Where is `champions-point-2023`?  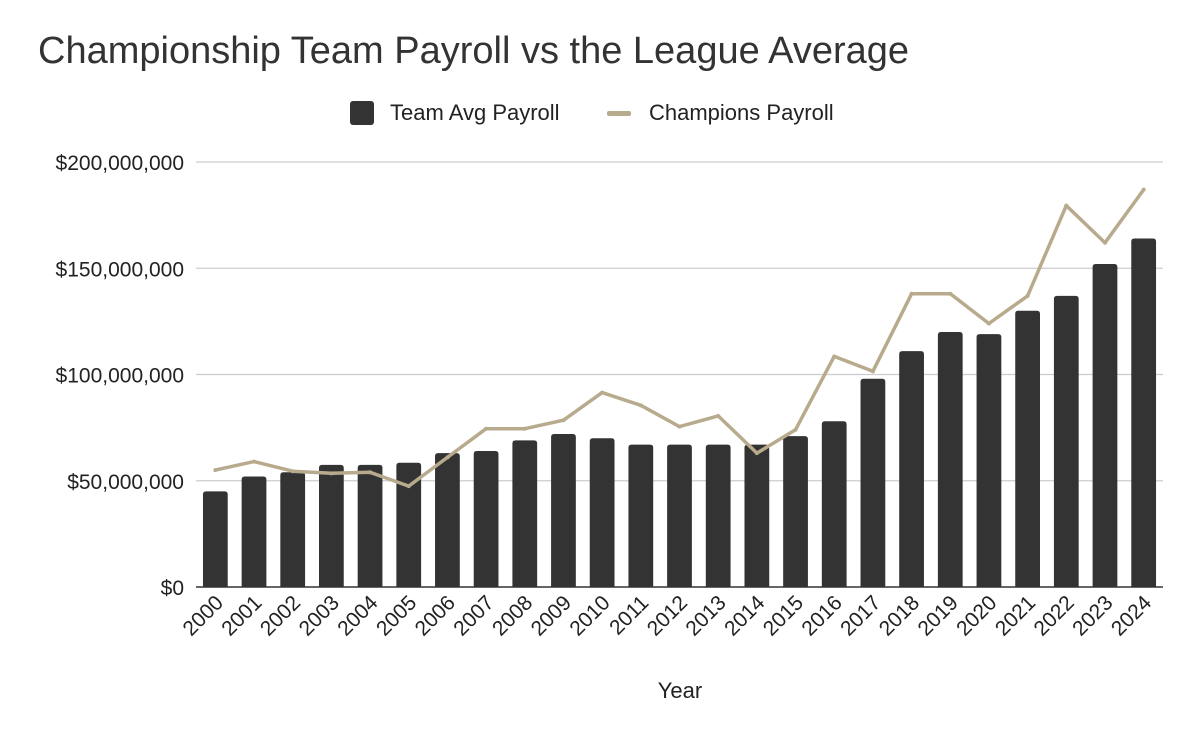
champions-point-2023 is located at coordinates (1104, 242).